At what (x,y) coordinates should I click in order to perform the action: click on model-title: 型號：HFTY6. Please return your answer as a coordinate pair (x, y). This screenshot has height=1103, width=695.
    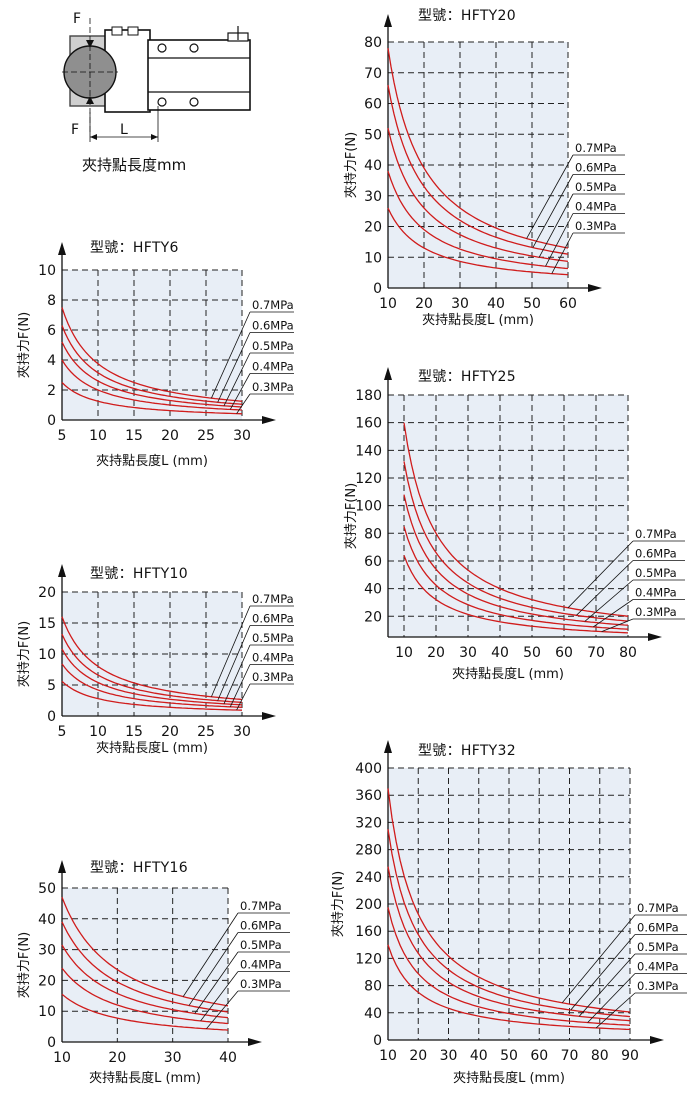
    Looking at the image, I should click on (134, 248).